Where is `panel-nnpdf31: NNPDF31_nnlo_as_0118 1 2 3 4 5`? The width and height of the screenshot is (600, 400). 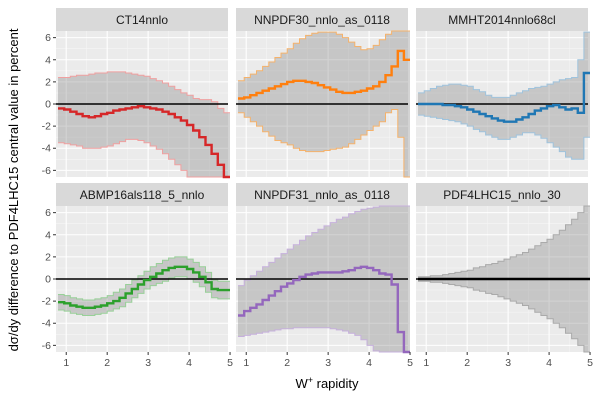
panel-nnpdf31: NNPDF31_nnlo_as_0118 1 2 3 4 5 is located at coordinates (324, 276).